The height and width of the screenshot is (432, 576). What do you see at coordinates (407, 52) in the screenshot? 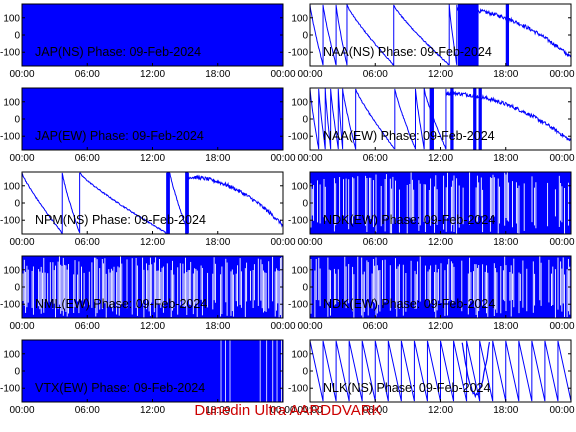
I see `subplot-title: NAA(NS) Phase: 09-Feb-2024` at bounding box center [407, 52].